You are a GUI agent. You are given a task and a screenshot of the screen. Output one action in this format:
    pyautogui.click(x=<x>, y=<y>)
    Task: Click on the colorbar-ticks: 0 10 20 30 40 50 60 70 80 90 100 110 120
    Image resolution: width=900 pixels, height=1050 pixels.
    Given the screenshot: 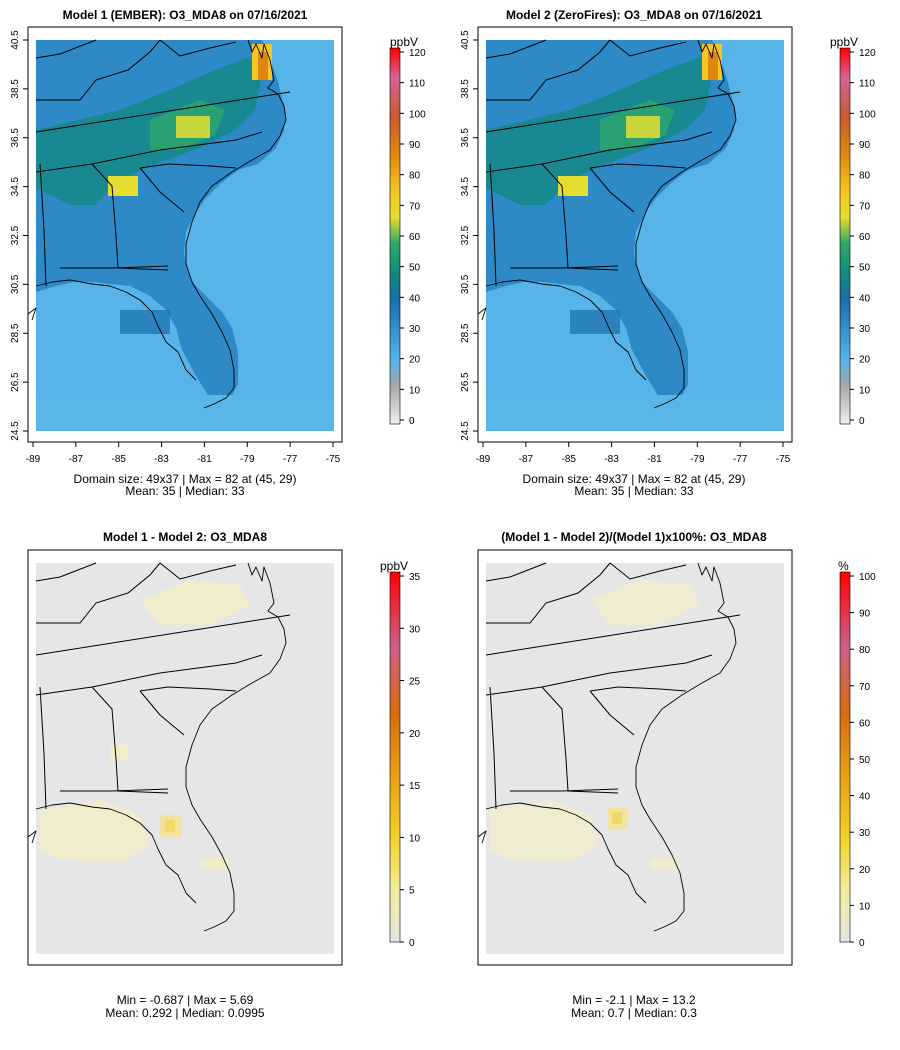 What is the action you would take?
    pyautogui.click(x=863, y=237)
    